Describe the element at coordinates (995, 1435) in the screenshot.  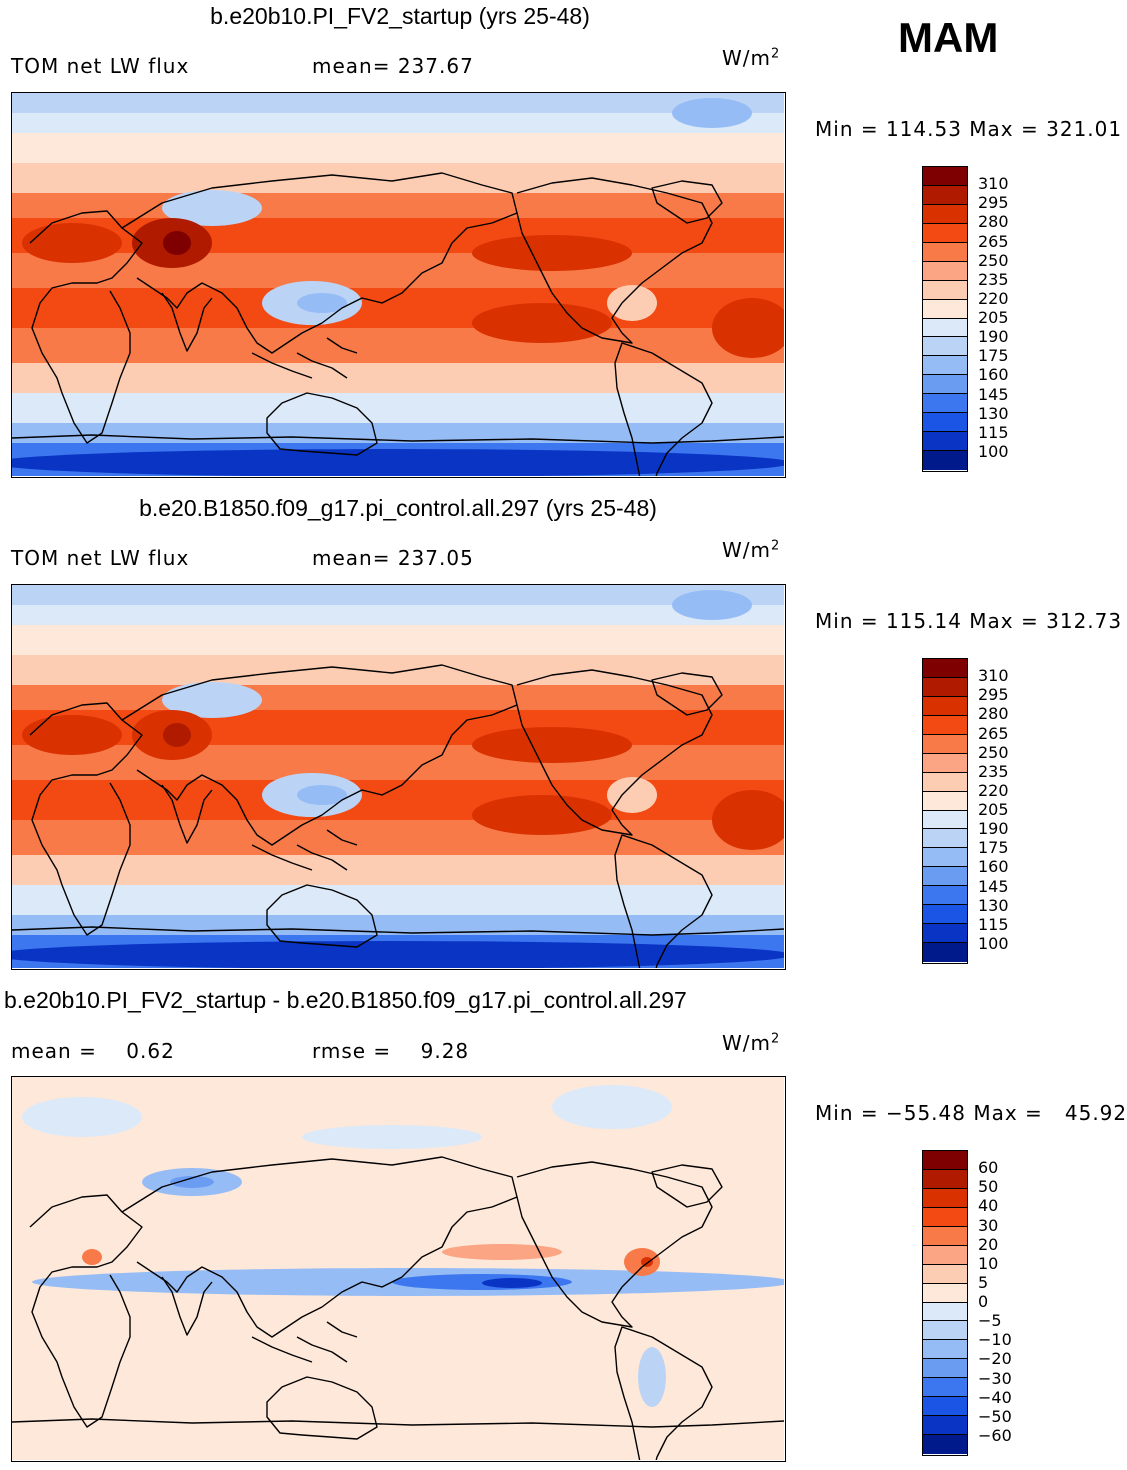
I see `colorbar-tick-label: −60` at that location.